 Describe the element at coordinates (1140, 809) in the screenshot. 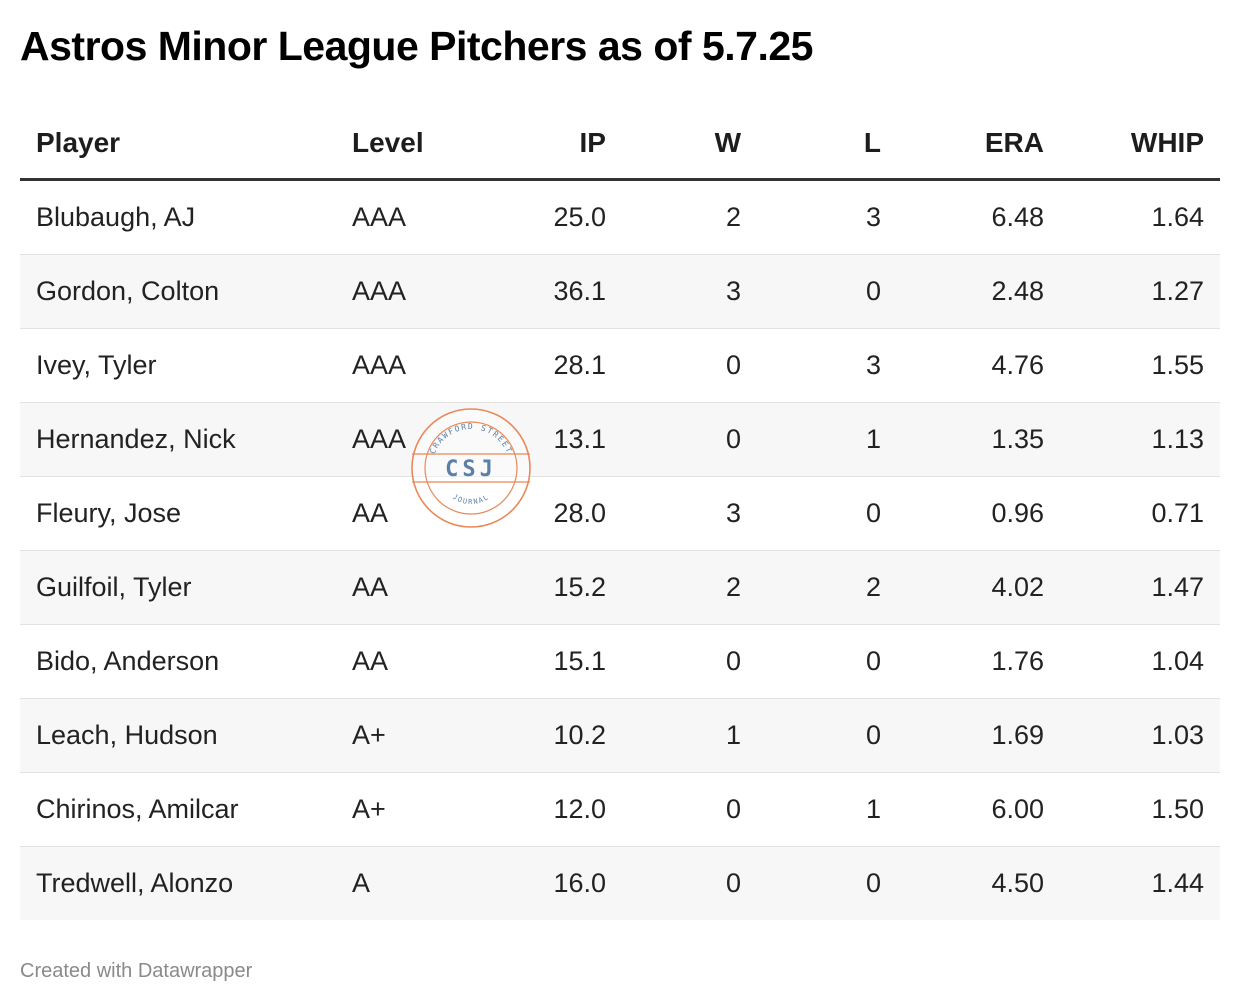

I see `cell-whip: 1.50` at that location.